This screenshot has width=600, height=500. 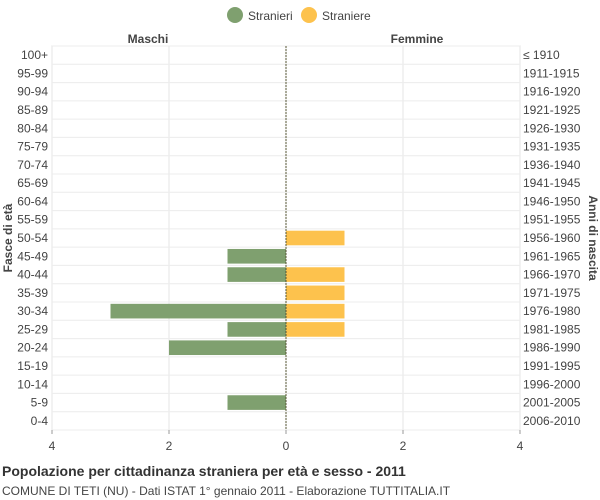 What do you see at coordinates (8, 237) in the screenshot?
I see `y-axis-label-left: Fasce di età` at bounding box center [8, 237].